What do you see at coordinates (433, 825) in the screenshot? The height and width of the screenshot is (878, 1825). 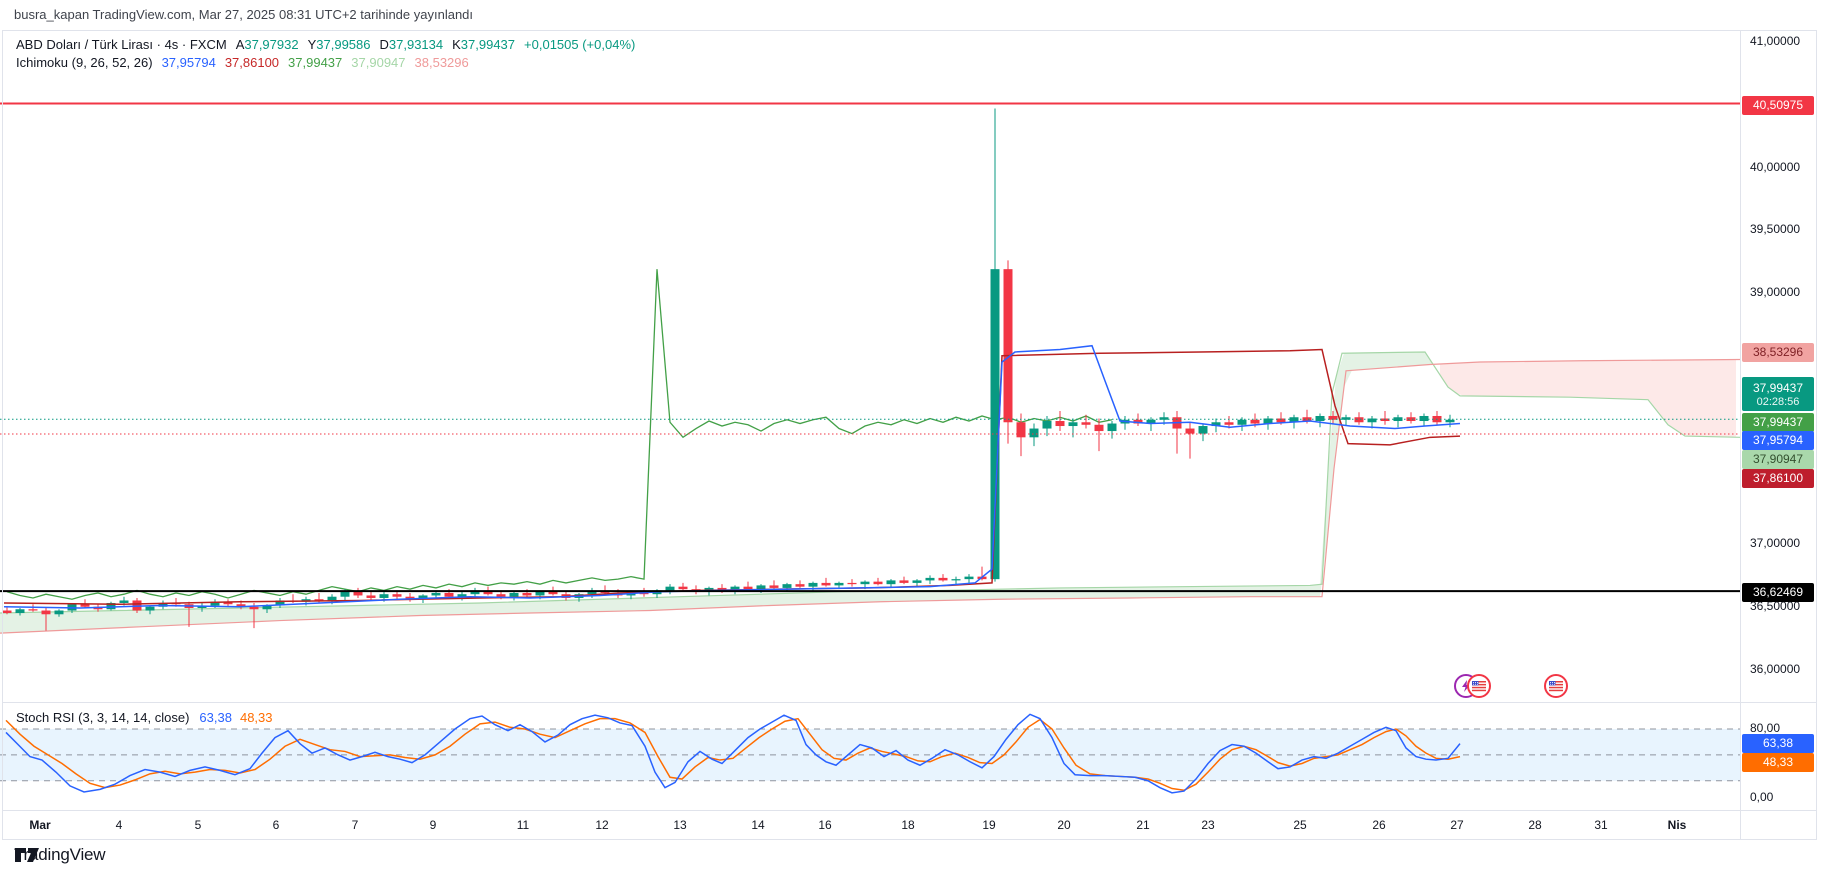 I see `time-tick-label: 9` at bounding box center [433, 825].